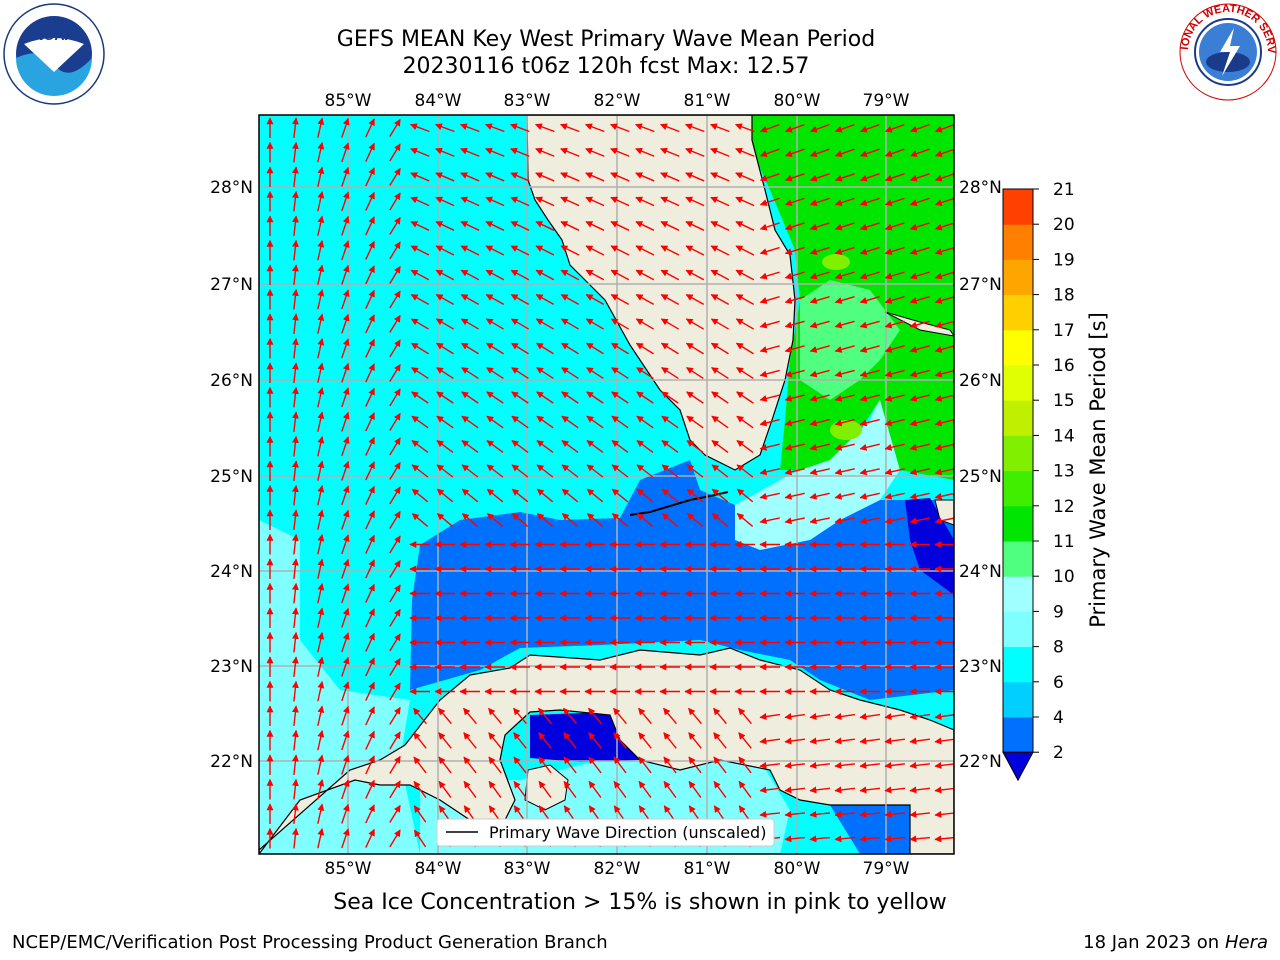  What do you see at coordinates (585, 737) in the screenshot?
I see `wave-period-under-2-region-cuba` at bounding box center [585, 737].